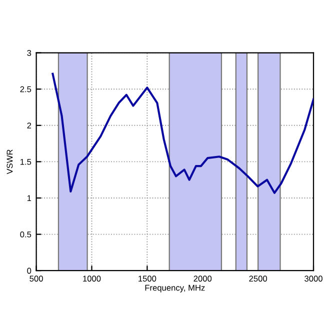  Describe the element at coordinates (9, 162) in the screenshot. I see `y-axis-title: VSWR` at that location.